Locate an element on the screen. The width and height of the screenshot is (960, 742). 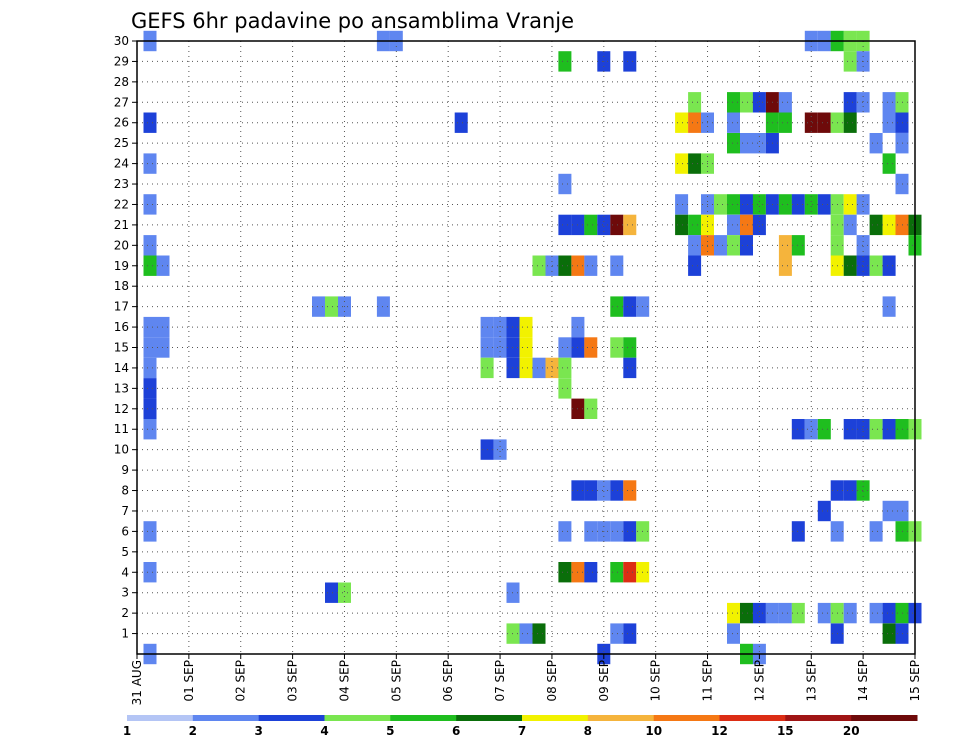
y-tick-label: 18 is located at coordinates (121, 286).